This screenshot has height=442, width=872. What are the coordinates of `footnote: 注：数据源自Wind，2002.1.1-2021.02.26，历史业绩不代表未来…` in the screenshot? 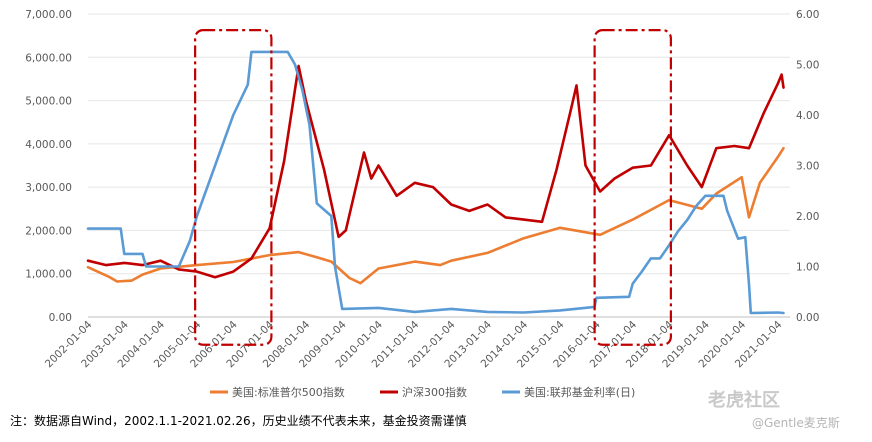 It's located at (238, 421).